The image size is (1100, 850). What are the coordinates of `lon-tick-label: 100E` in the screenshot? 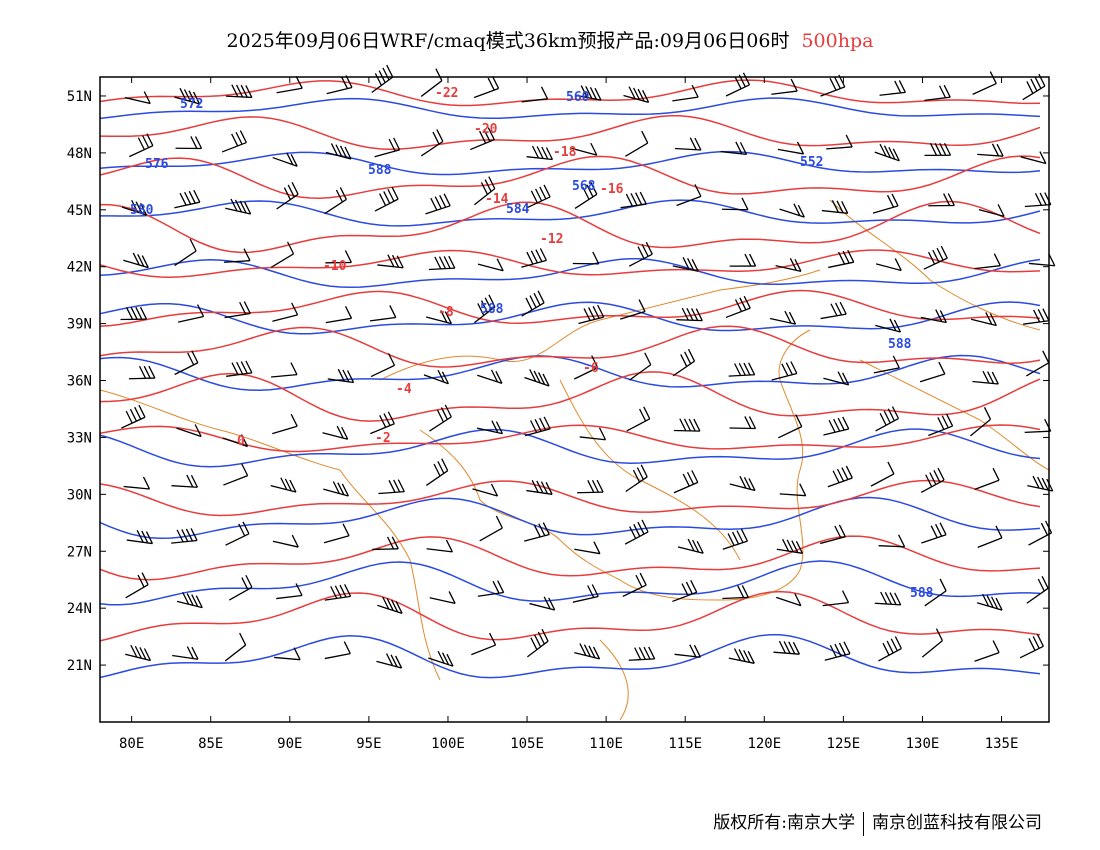 It's located at (448, 744).